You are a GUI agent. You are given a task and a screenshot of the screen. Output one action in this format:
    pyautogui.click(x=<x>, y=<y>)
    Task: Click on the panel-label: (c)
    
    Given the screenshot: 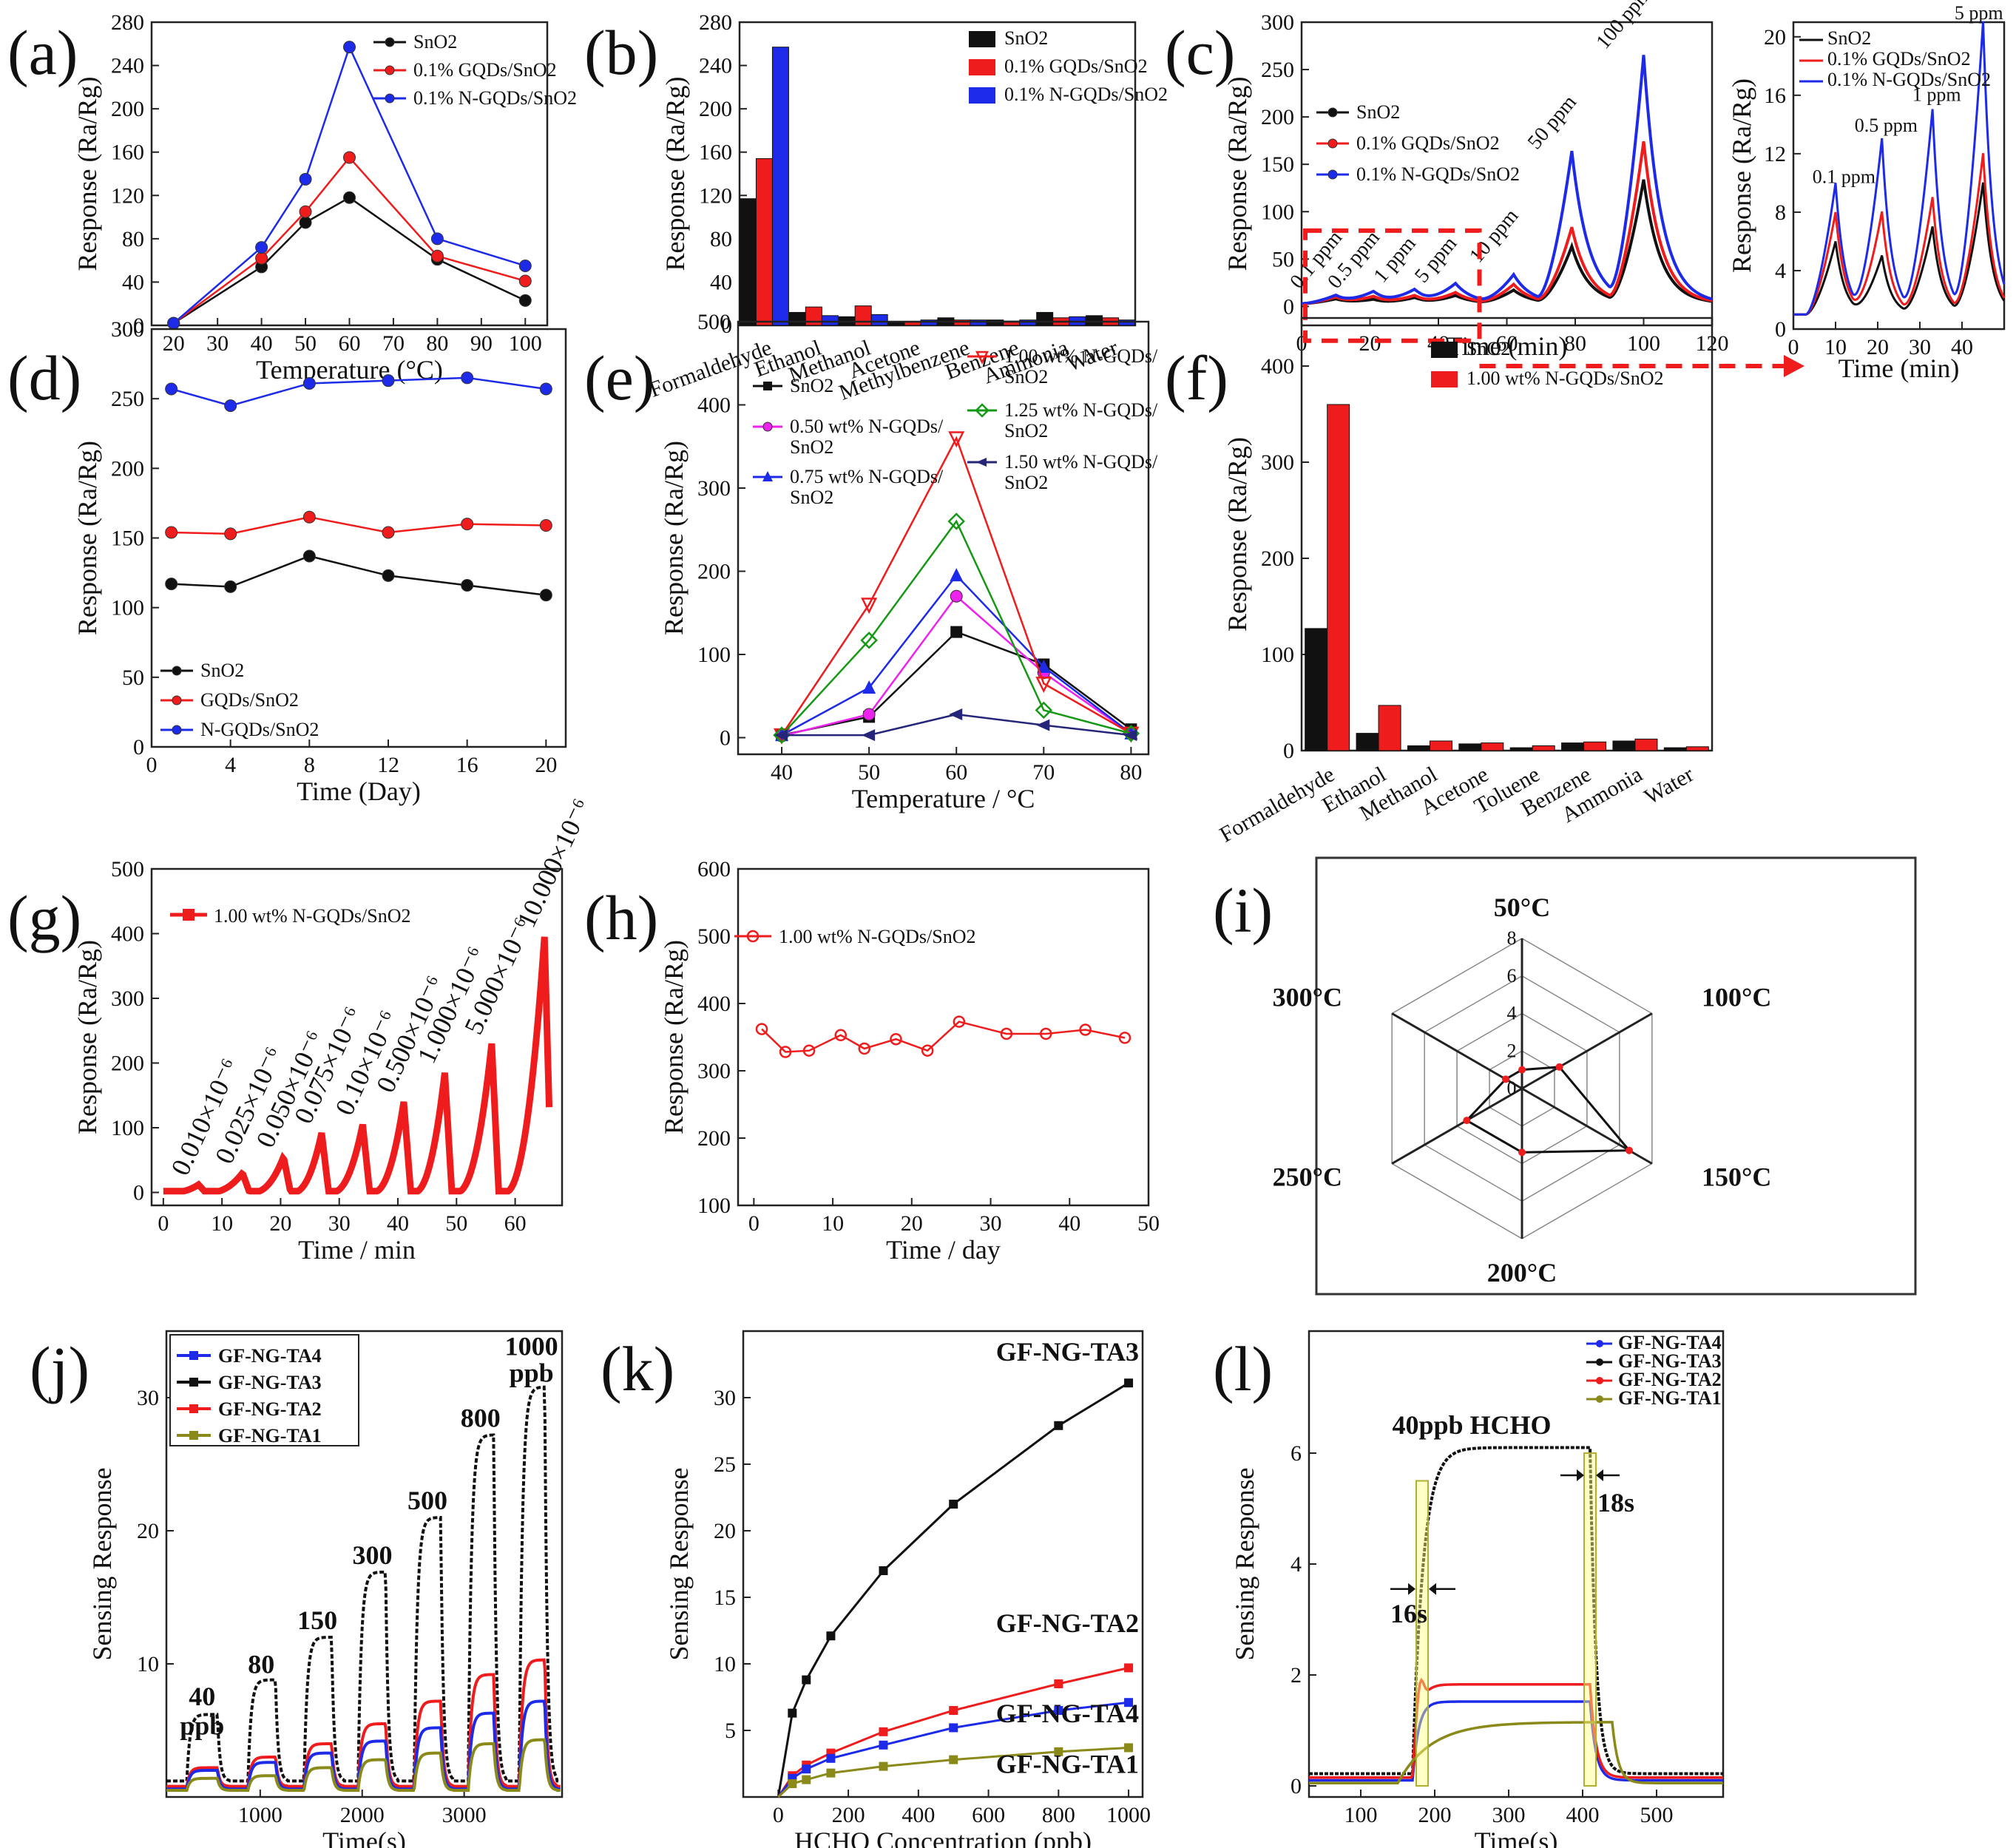 What is the action you would take?
    pyautogui.click(x=1200, y=53)
    